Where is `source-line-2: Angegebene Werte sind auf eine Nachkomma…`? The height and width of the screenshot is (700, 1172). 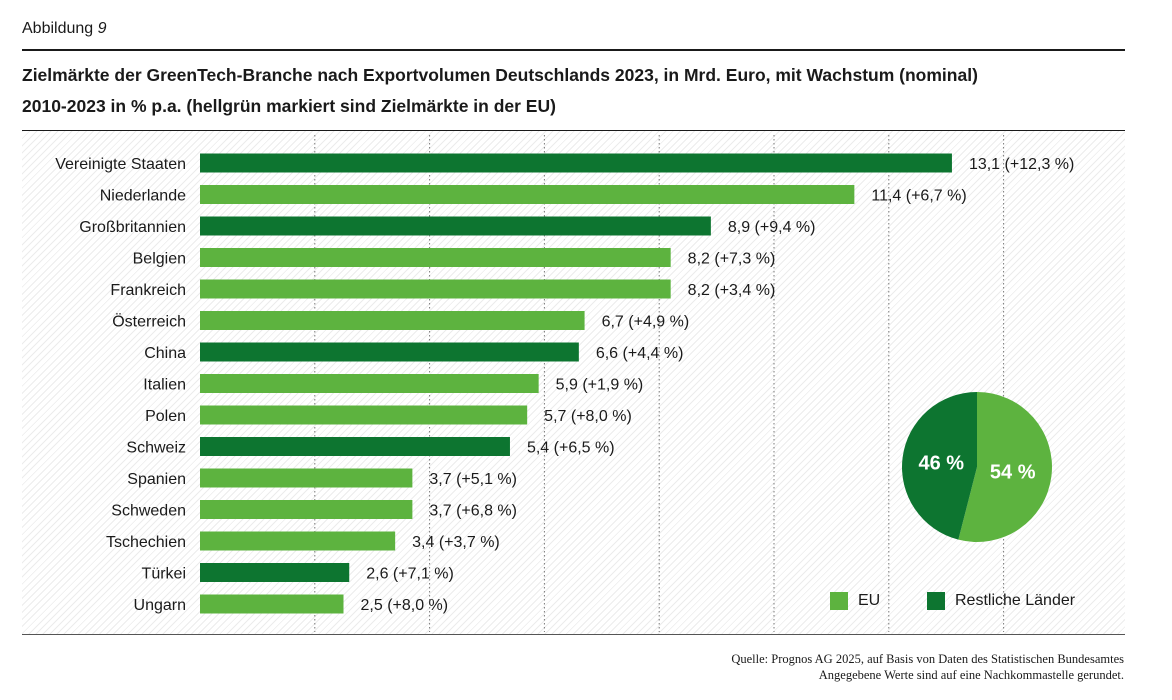 source-line-2: Angegebene Werte sind auf eine Nachkomma… is located at coordinates (971, 675).